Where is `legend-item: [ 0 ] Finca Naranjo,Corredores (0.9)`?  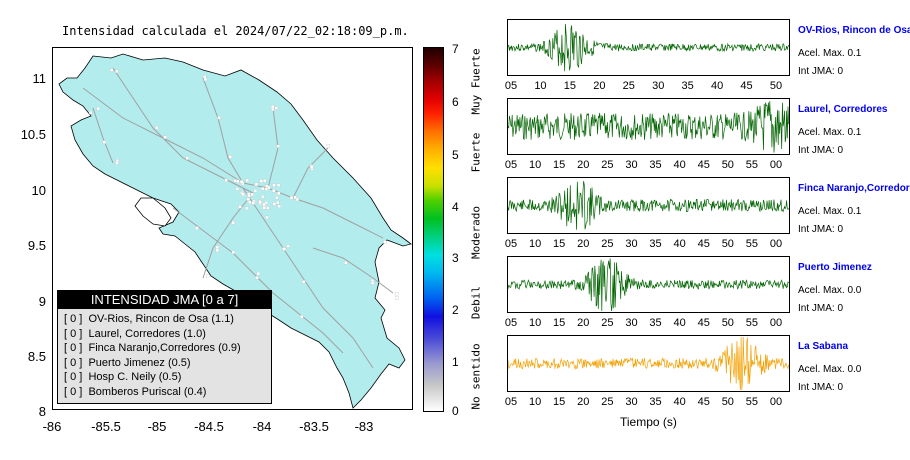
legend-item: [ 0 ] Finca Naranjo,Corredores (0.9) is located at coordinates (152, 348).